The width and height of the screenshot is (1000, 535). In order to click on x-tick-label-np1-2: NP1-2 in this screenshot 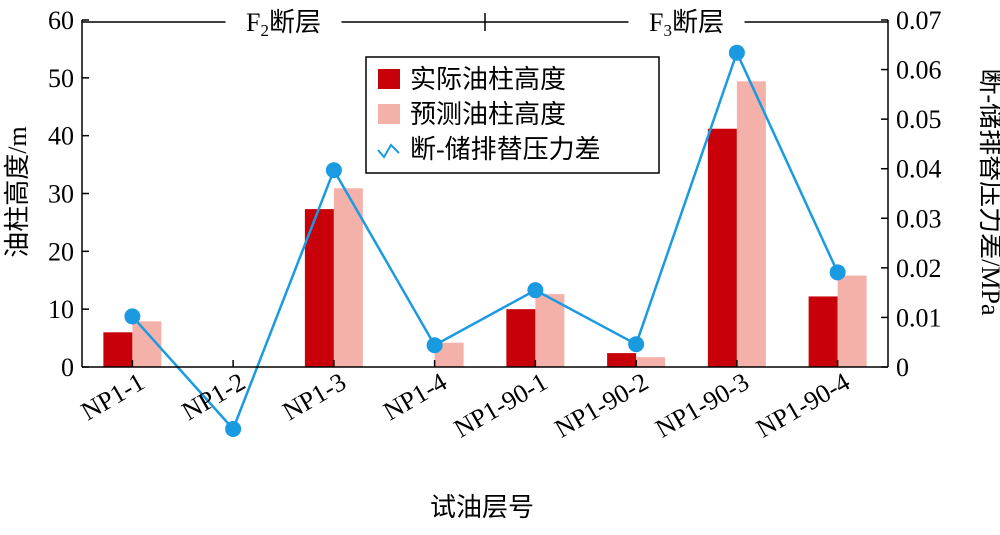, I will do `click(213, 396)`.